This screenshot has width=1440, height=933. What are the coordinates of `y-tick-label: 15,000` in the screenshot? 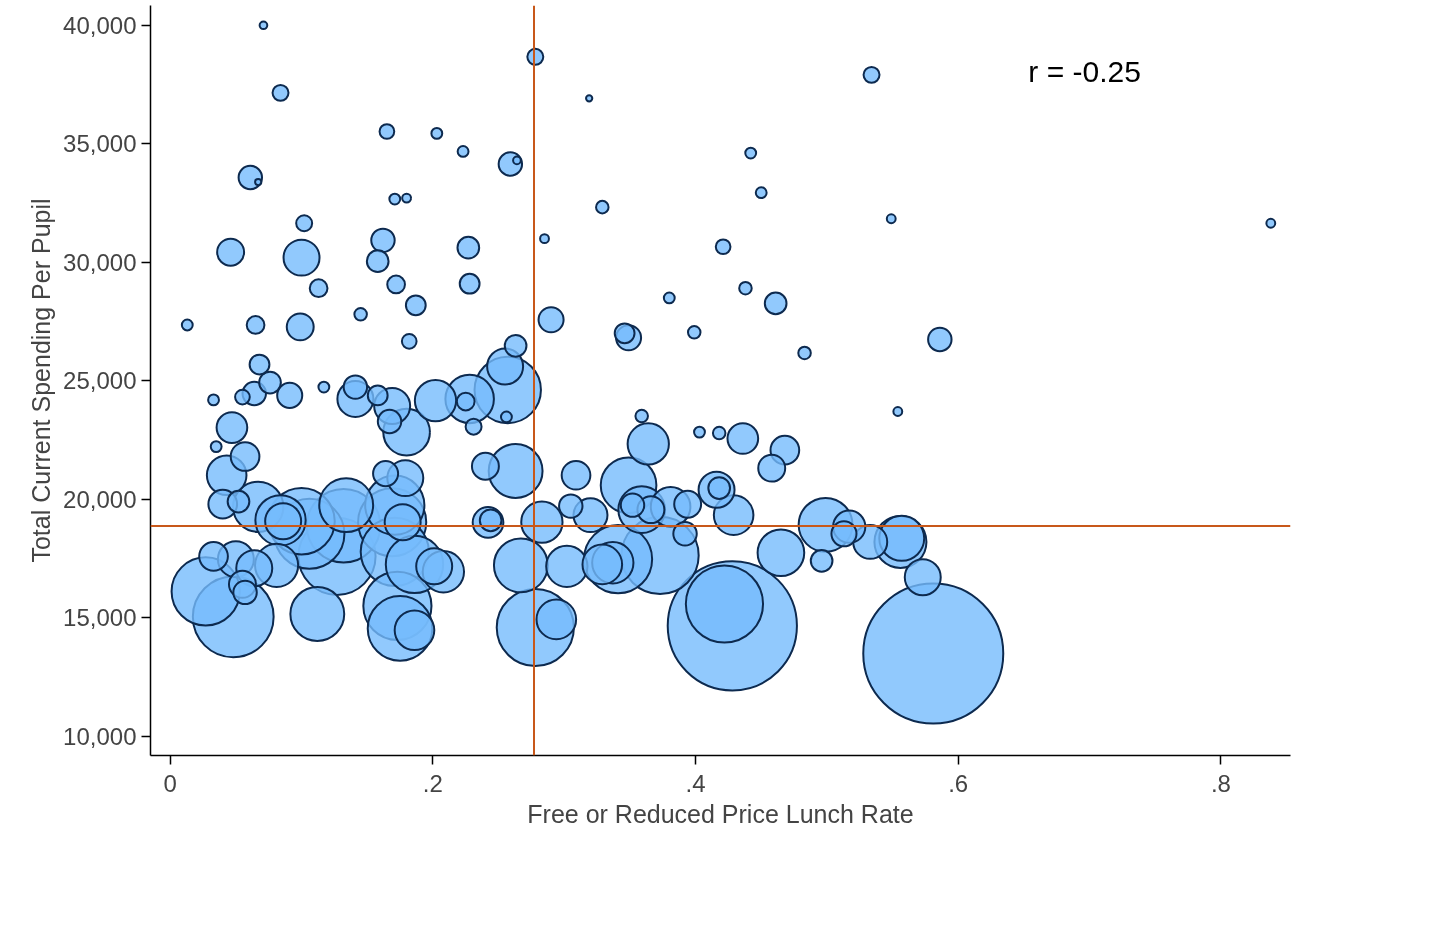 It's located at (100, 618).